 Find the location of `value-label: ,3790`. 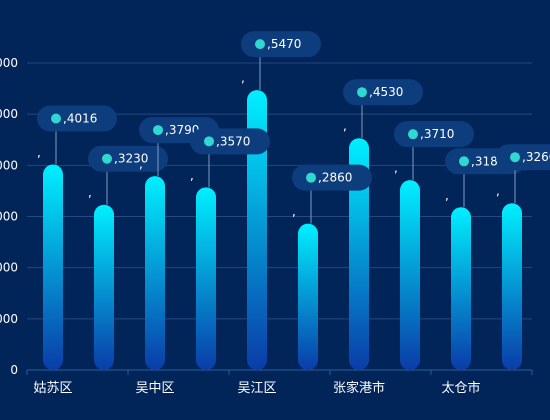

value-label: ,3790 is located at coordinates (182, 130).